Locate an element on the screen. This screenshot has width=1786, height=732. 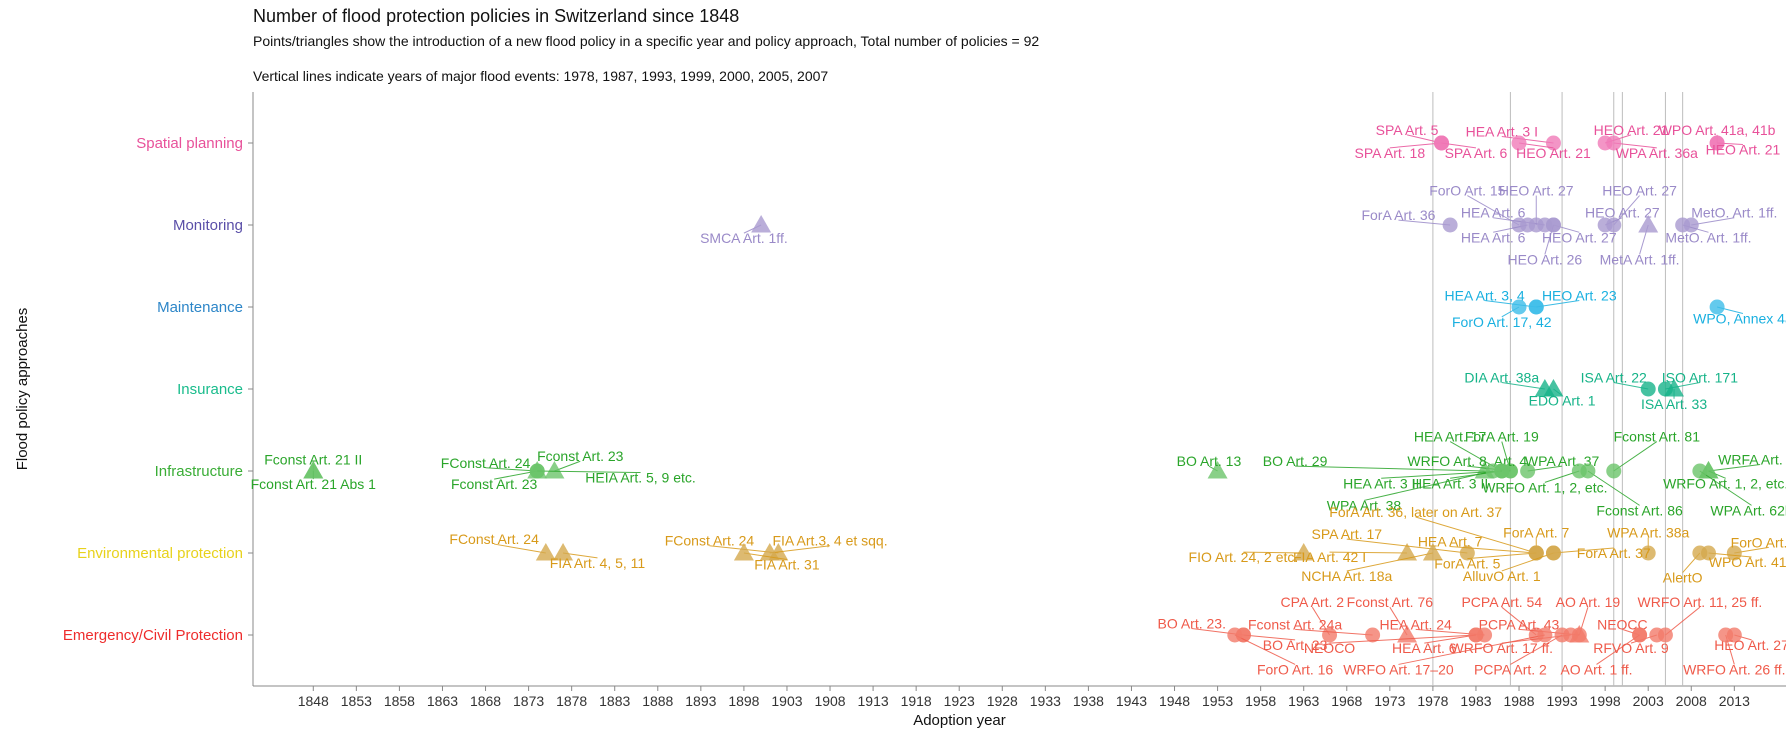
policy-label: BO Art. 13 is located at coordinates (1209, 461).